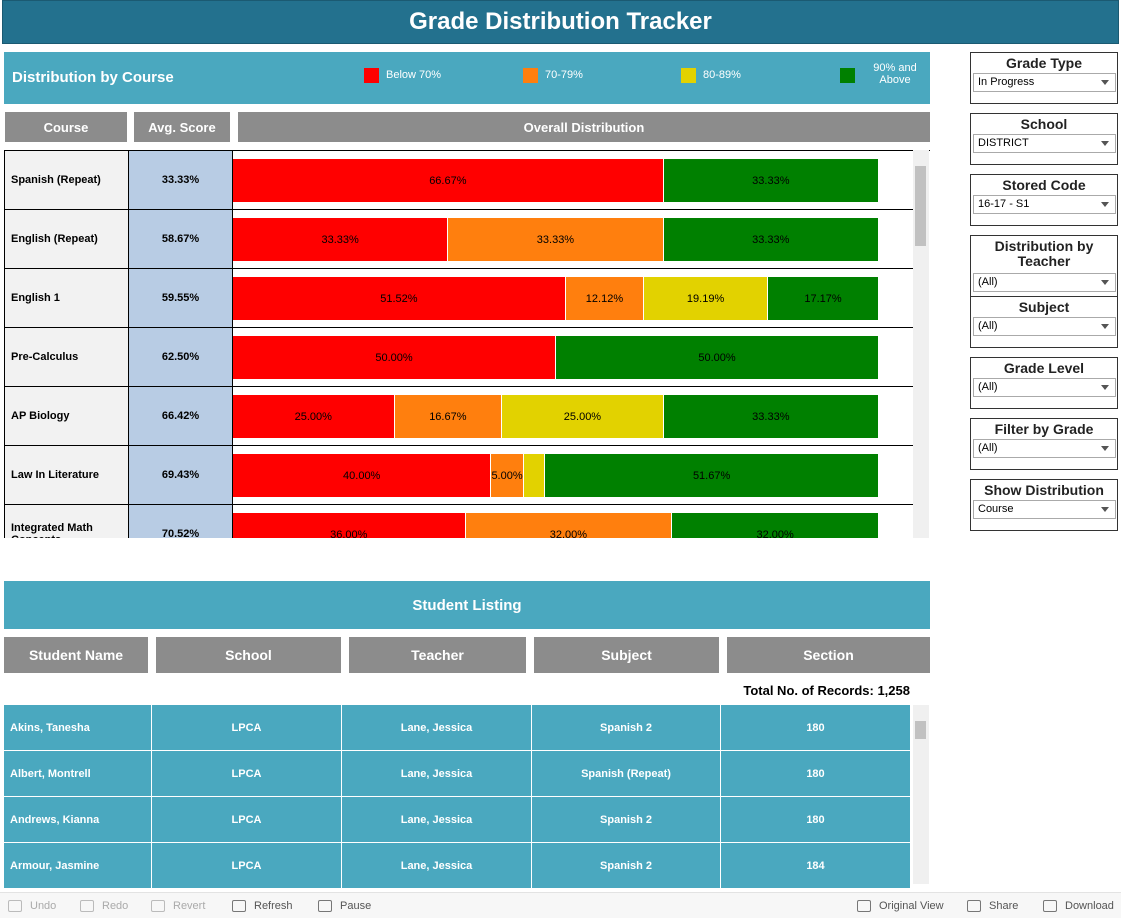 The image size is (1121, 918). I want to click on column-header: School, so click(248, 655).